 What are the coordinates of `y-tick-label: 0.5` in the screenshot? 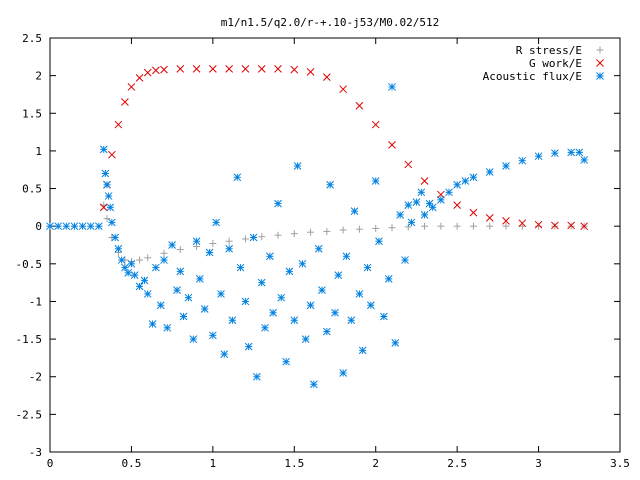 It's located at (32, 189).